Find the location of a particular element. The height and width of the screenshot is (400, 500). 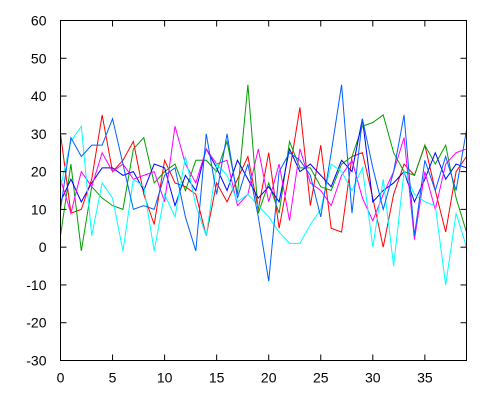

y-tick-label: 50 is located at coordinates (39, 58).